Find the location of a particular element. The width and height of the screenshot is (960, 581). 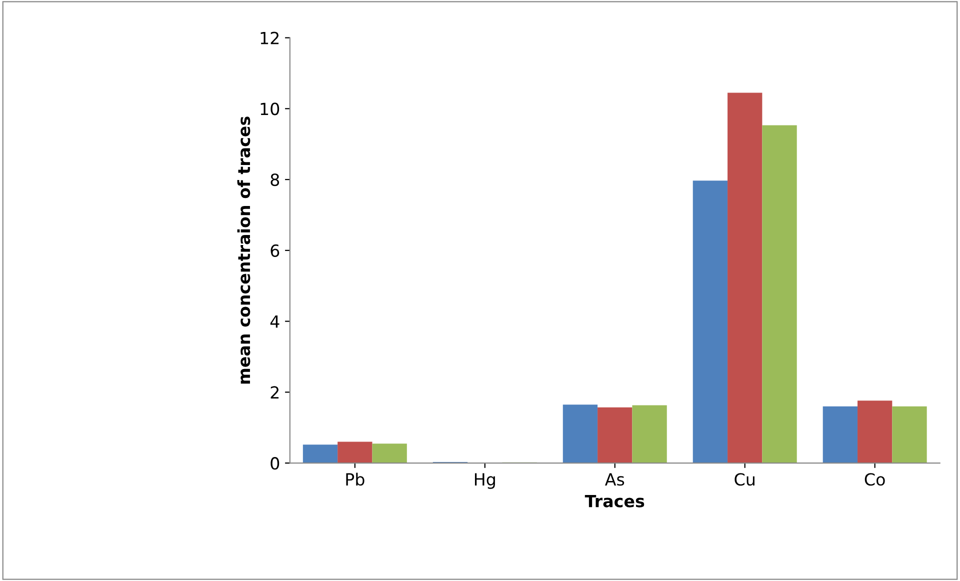

x-tick-label: Pb is located at coordinates (355, 479).